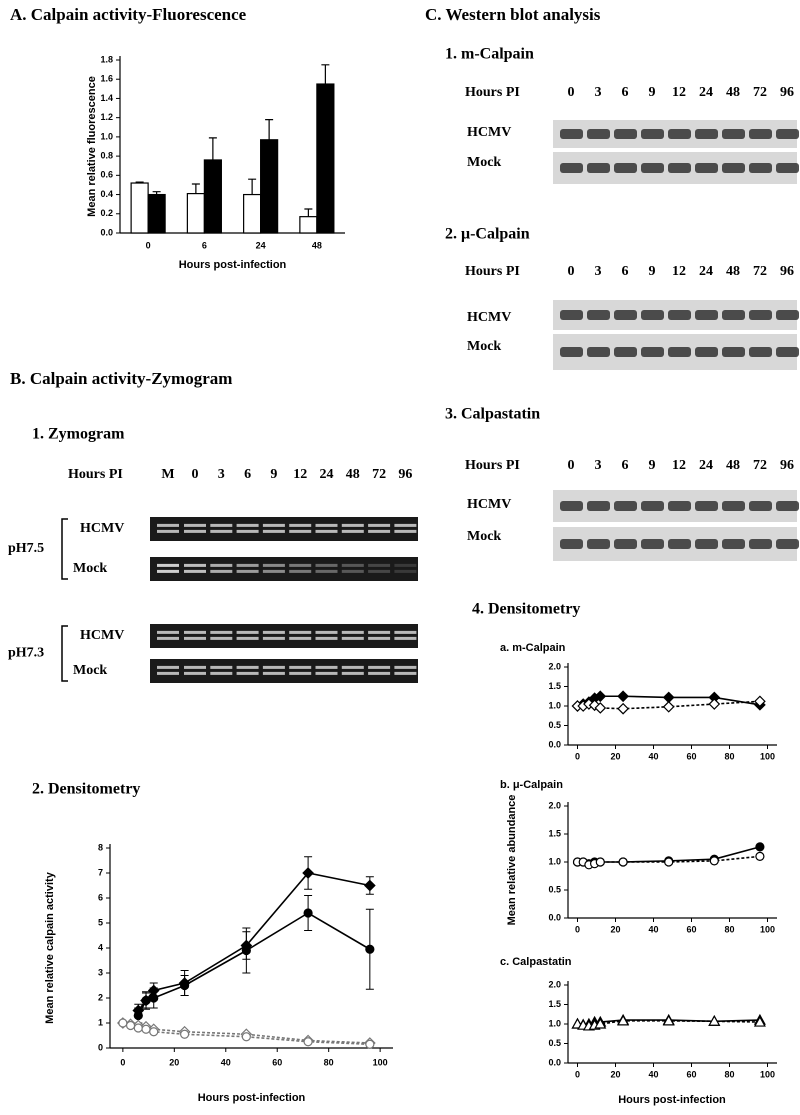  I want to click on blot-title: 2. μ-Calpain, so click(487, 234).